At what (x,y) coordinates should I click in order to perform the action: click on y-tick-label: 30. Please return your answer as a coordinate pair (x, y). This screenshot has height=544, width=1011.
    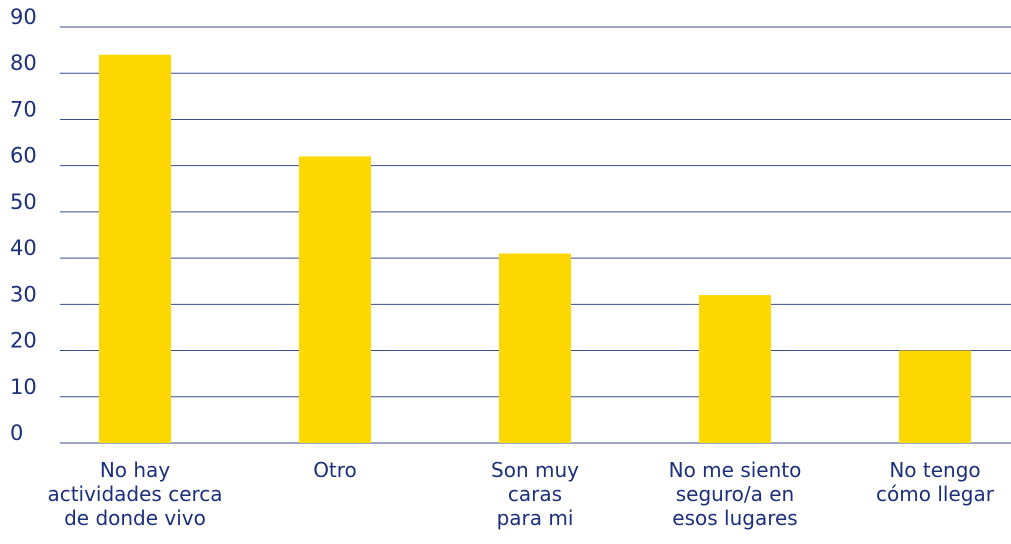
    Looking at the image, I should click on (23, 294).